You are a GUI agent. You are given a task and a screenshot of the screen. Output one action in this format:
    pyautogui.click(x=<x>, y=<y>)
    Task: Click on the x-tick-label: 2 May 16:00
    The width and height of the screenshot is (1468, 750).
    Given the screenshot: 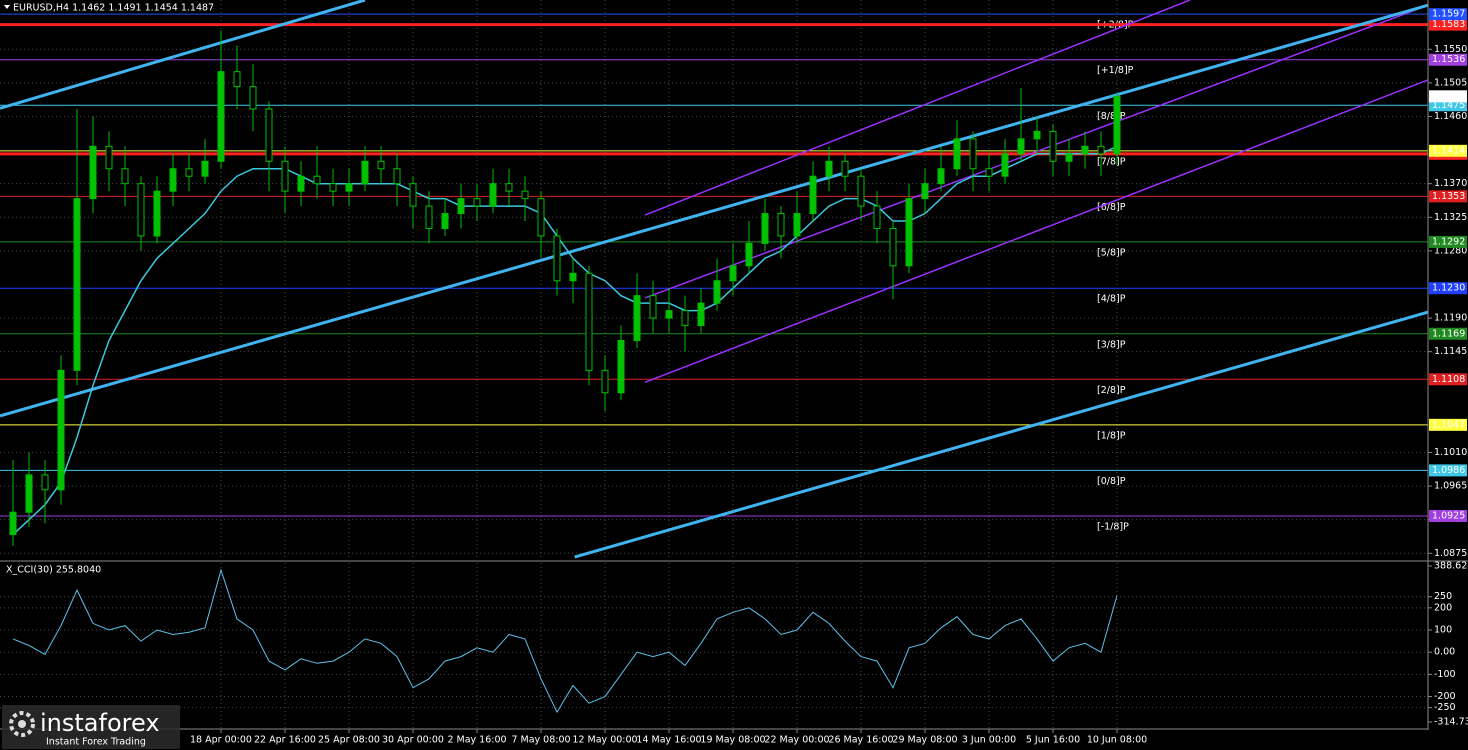 What is the action you would take?
    pyautogui.click(x=476, y=740)
    